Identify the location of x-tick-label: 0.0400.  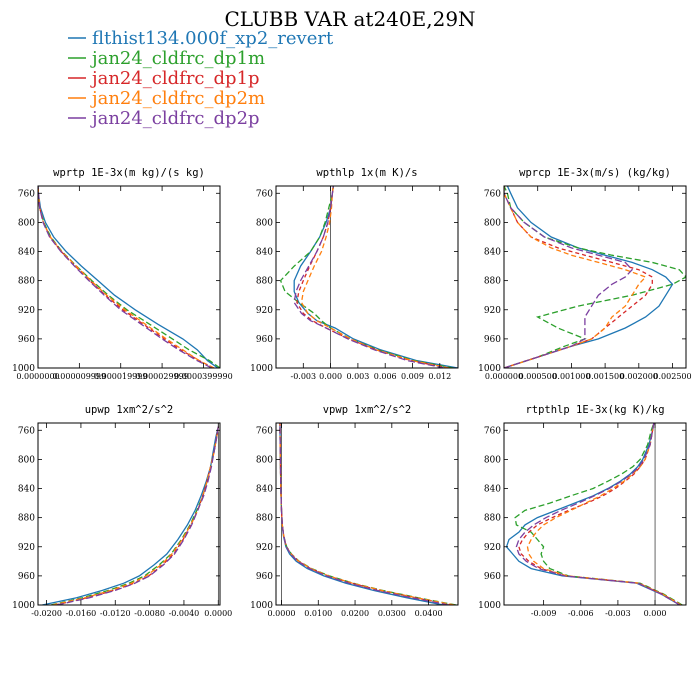
(429, 613).